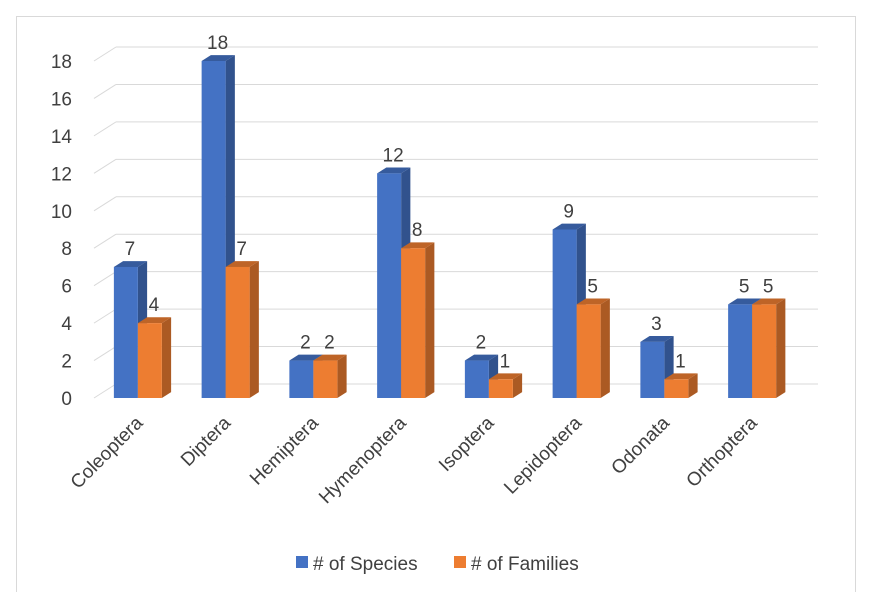  Describe the element at coordinates (363, 460) in the screenshot. I see `category-label: Hymenoptera` at that location.